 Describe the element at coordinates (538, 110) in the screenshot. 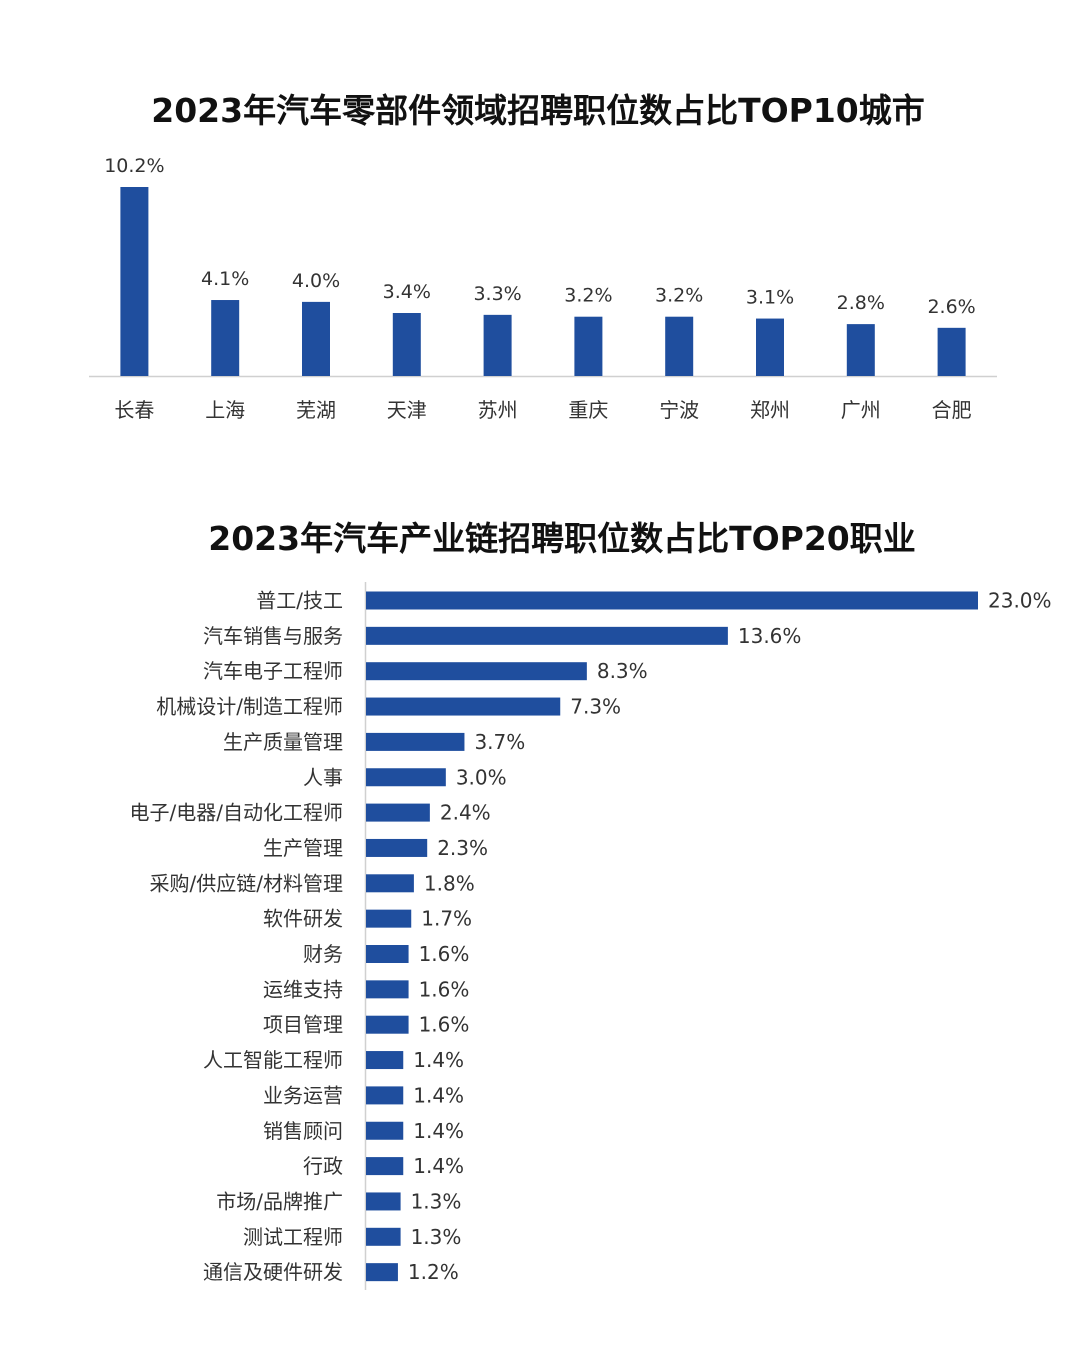

I see `chart-title-cities: 2023年汽车零部件领域招聘职位数占比TOP10城市` at that location.